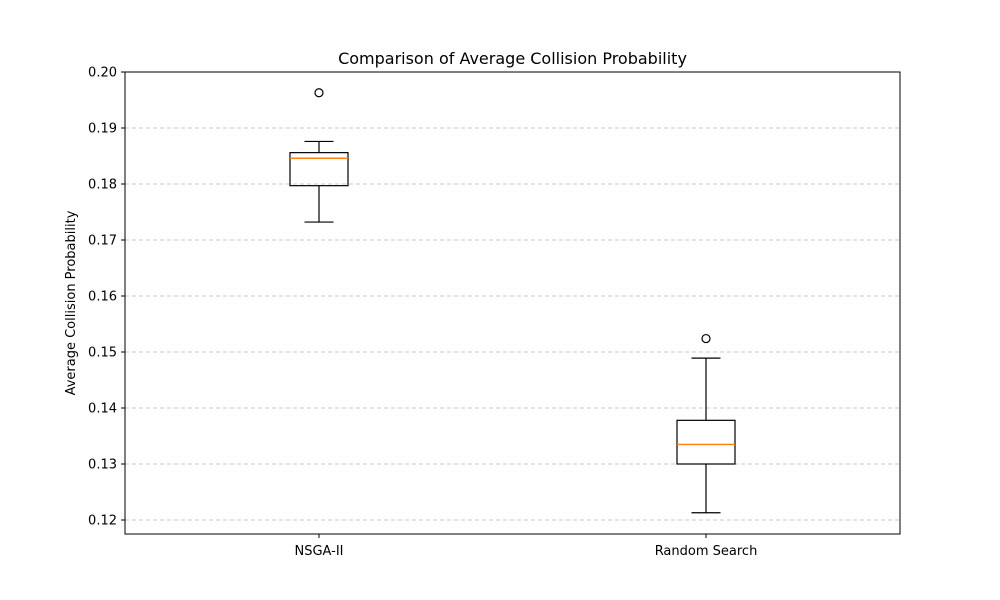  What do you see at coordinates (318, 551) in the screenshot?
I see `x-tick-label: NSGA-II` at bounding box center [318, 551].